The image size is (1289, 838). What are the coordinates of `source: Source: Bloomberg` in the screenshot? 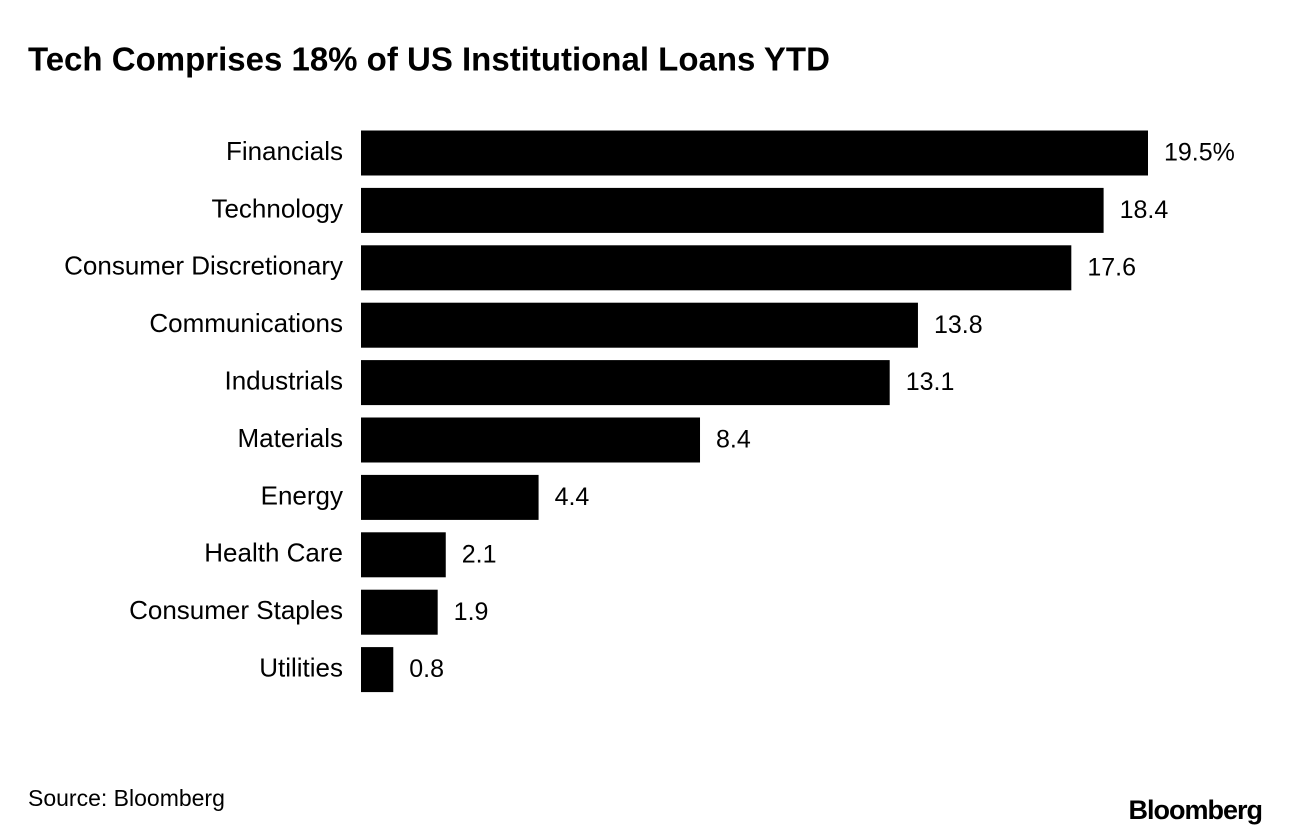 It's located at (126, 798).